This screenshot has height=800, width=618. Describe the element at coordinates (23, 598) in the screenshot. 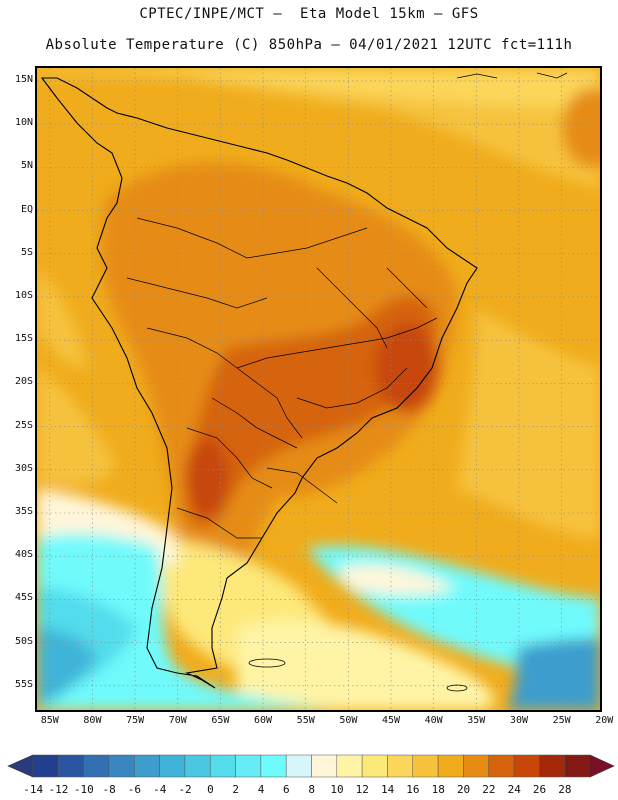

I see `lat-label: 45S` at that location.